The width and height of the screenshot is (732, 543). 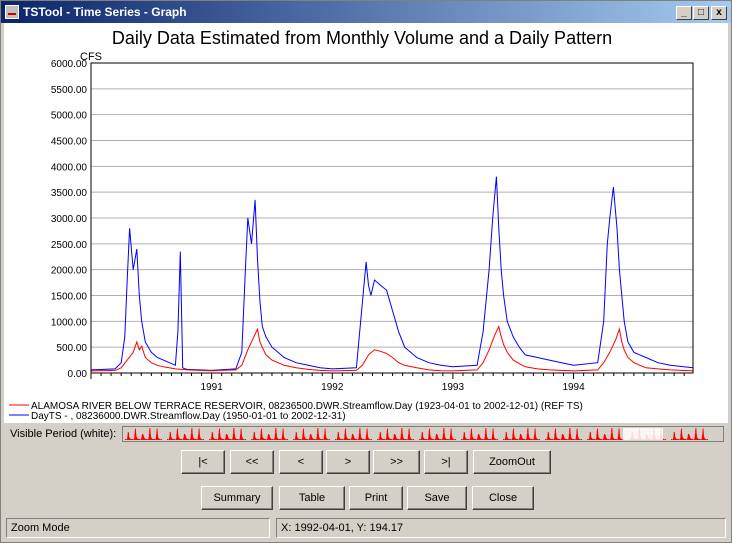 What do you see at coordinates (423, 434) in the screenshot?
I see `visible-period-strip` at bounding box center [423, 434].